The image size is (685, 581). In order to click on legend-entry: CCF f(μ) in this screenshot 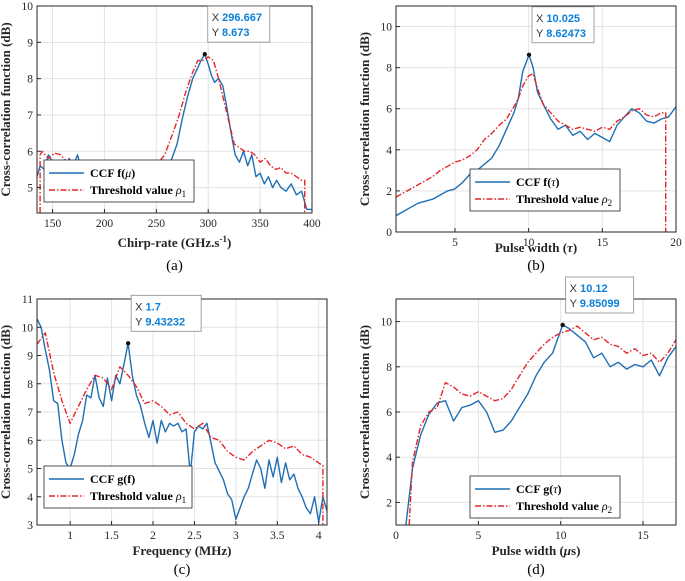, I will do `click(112, 173)`.